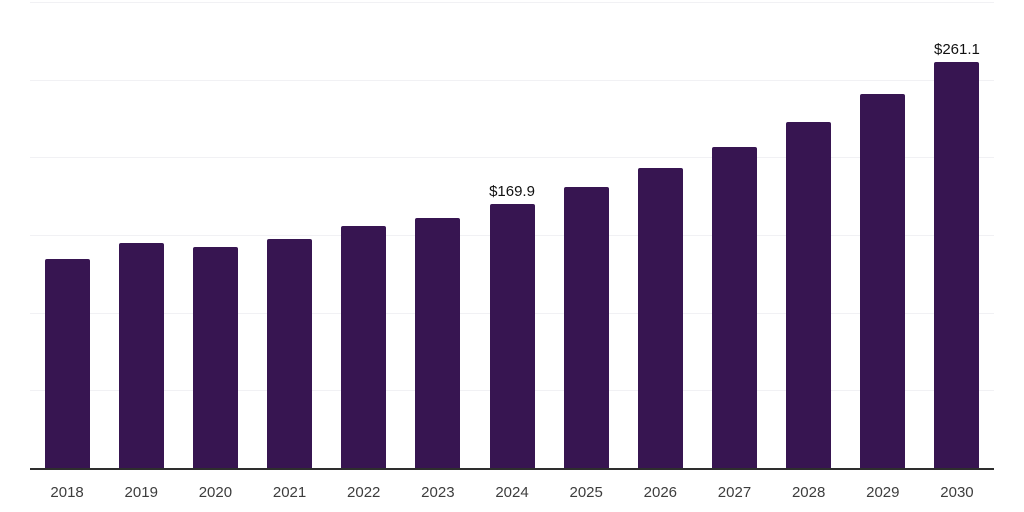 Image resolution: width=1024 pixels, height=512 pixels. What do you see at coordinates (289, 235) in the screenshot?
I see `bar-slot-2021` at bounding box center [289, 235].